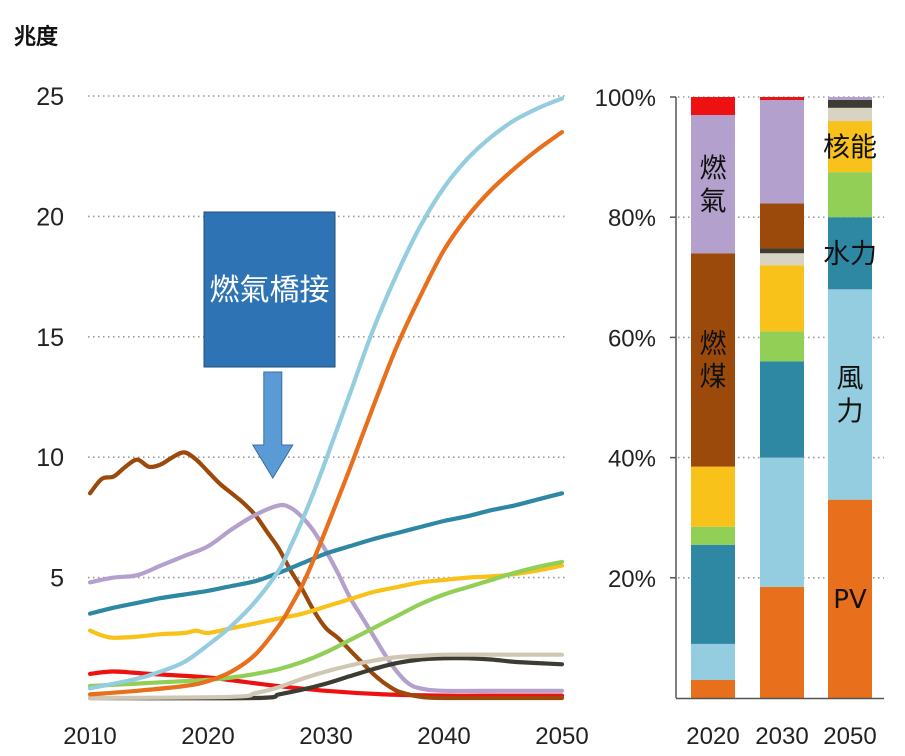 The height and width of the screenshot is (756, 905). What do you see at coordinates (632, 579) in the screenshot?
I see `bar-y-tick-label: 20%` at bounding box center [632, 579].